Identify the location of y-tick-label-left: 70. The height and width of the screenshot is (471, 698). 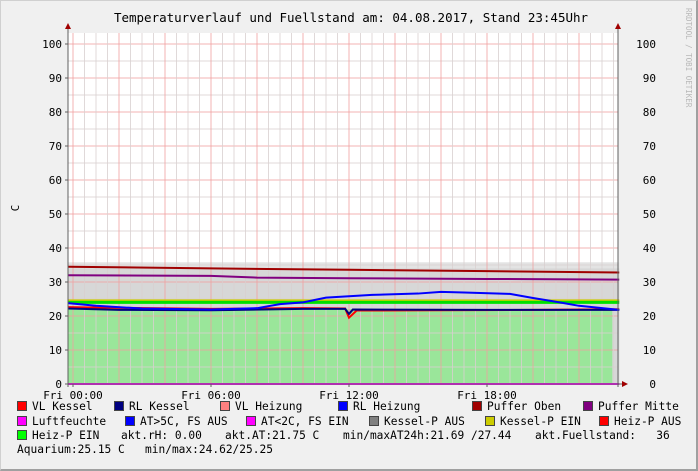
(55, 146).